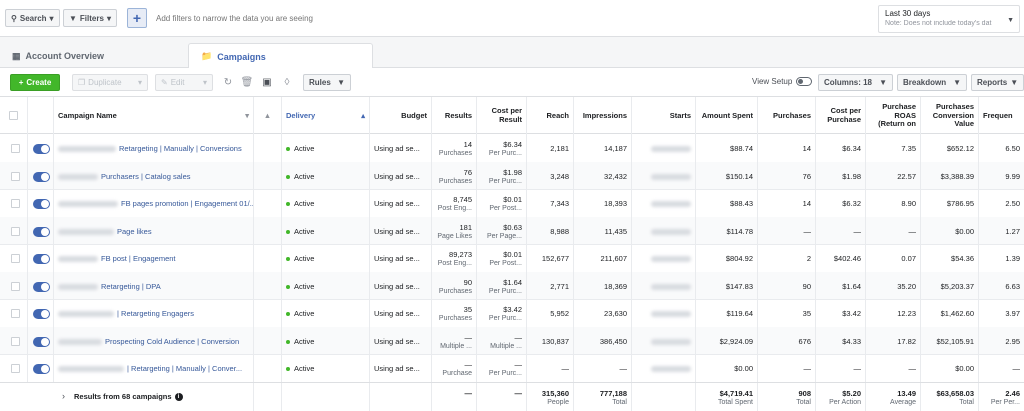 This screenshot has height=411, width=1024. I want to click on preview-icon: ▣, so click(267, 82).